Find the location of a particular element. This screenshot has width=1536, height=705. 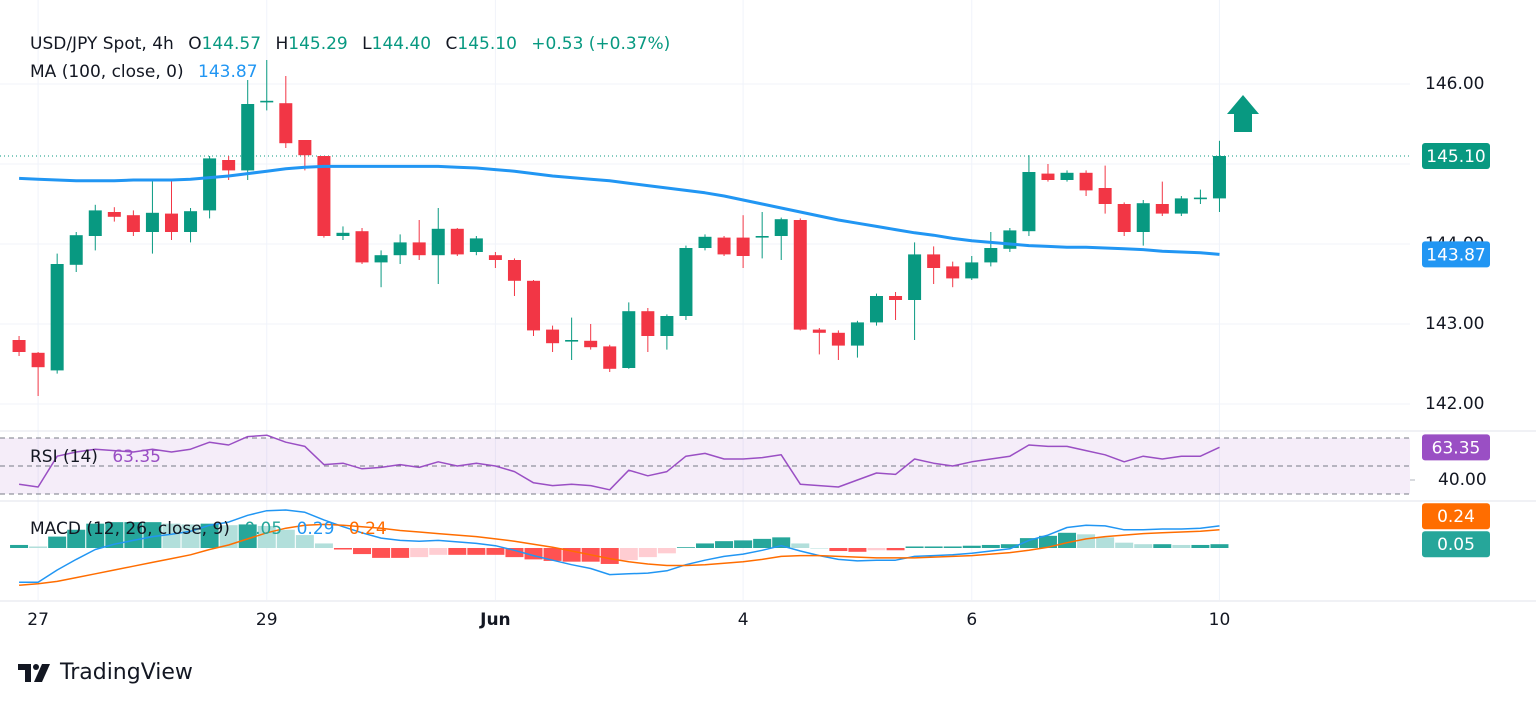

macd-legend: MACD (12, 26, close, 9) 0.05 0.29 0.24 is located at coordinates (208, 529).